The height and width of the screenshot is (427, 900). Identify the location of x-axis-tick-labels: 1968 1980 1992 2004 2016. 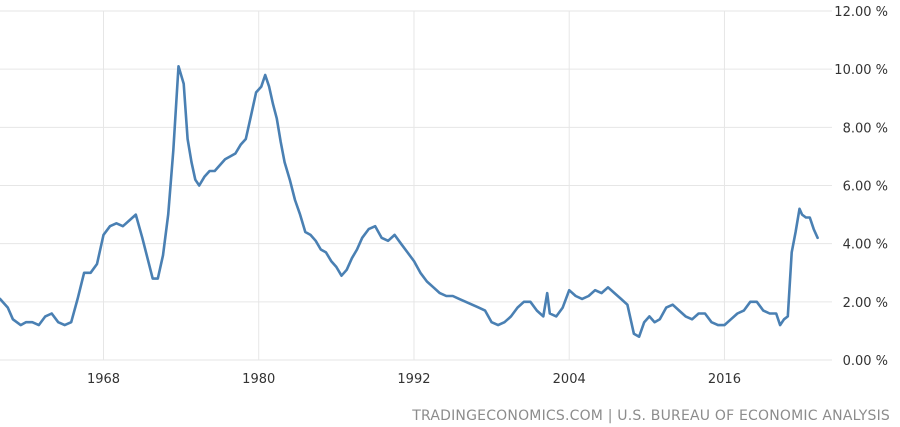
(414, 379).